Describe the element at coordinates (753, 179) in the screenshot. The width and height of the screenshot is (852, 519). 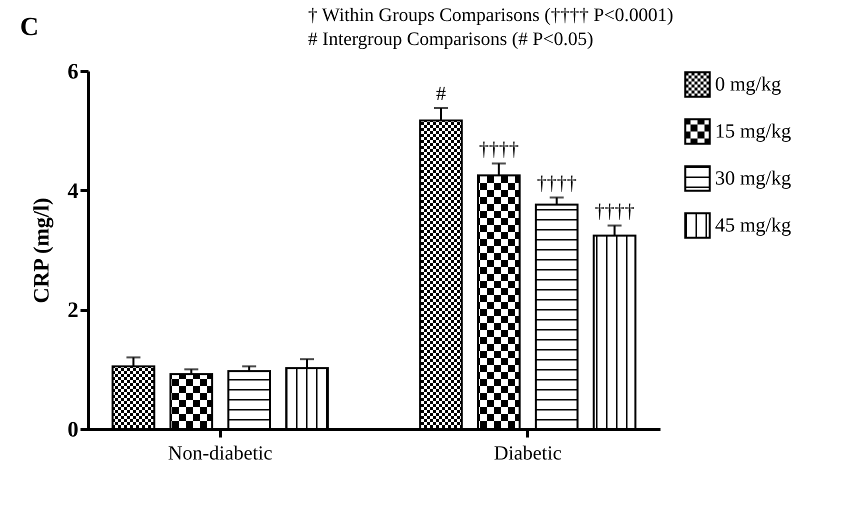
I see `legend-label: 30 mg/kg` at that location.